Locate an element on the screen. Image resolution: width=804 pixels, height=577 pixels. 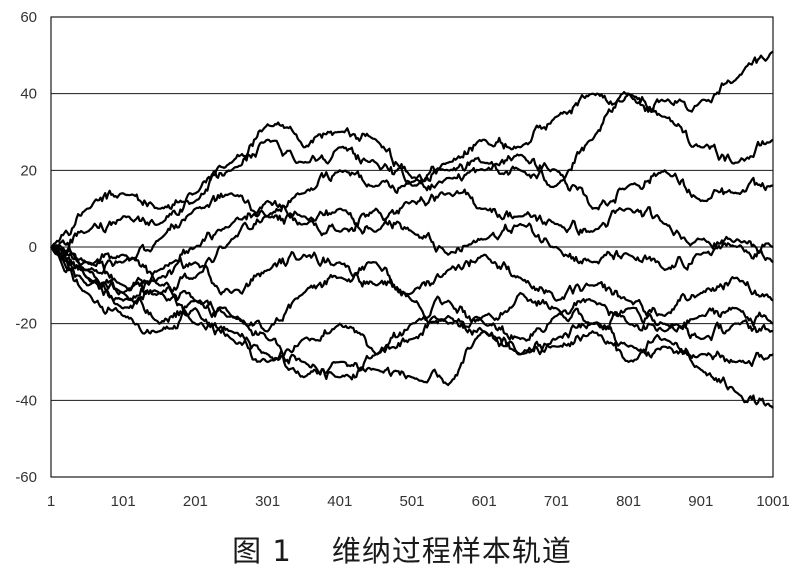
x-tick-label: 701 is located at coordinates (556, 501).